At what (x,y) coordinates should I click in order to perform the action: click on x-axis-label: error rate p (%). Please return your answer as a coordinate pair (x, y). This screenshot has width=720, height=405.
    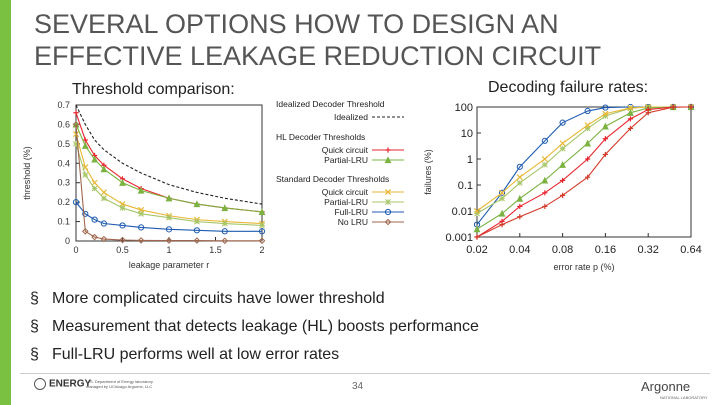
    Looking at the image, I should click on (583, 267).